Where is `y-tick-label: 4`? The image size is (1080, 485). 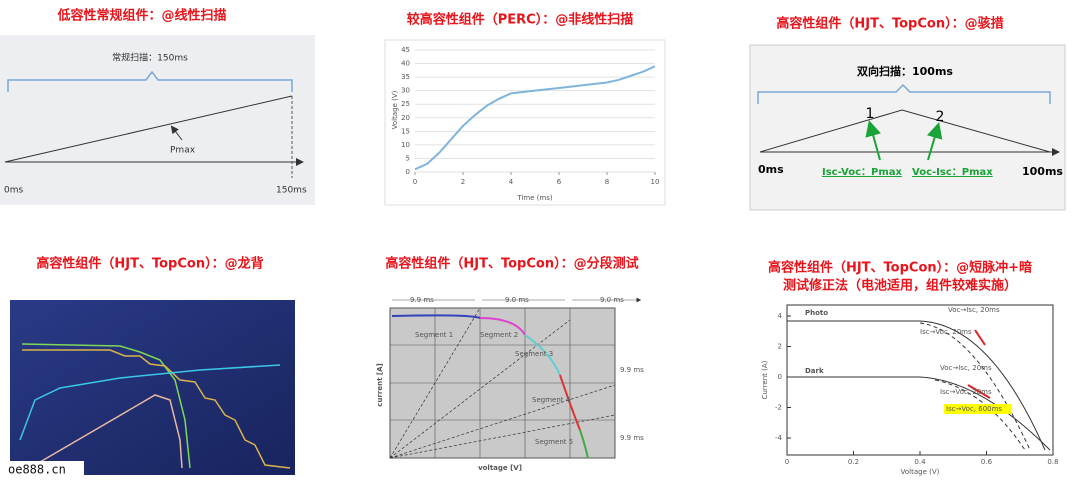 y-tick-label: 4 is located at coordinates (780, 316).